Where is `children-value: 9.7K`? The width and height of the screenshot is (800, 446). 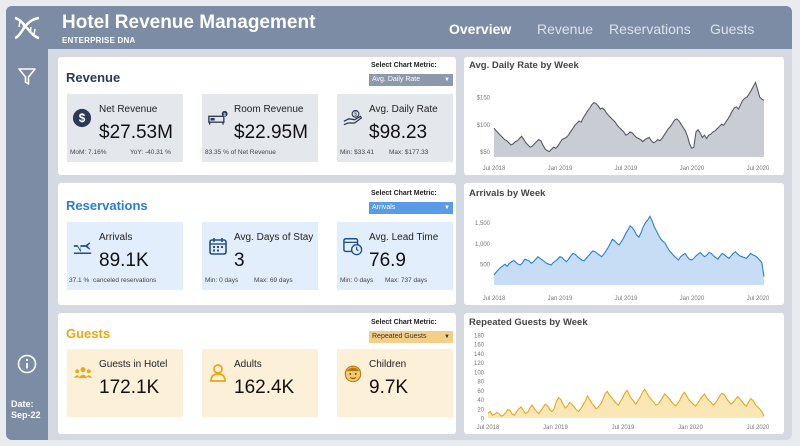 children-value: 9.7K is located at coordinates (389, 387).